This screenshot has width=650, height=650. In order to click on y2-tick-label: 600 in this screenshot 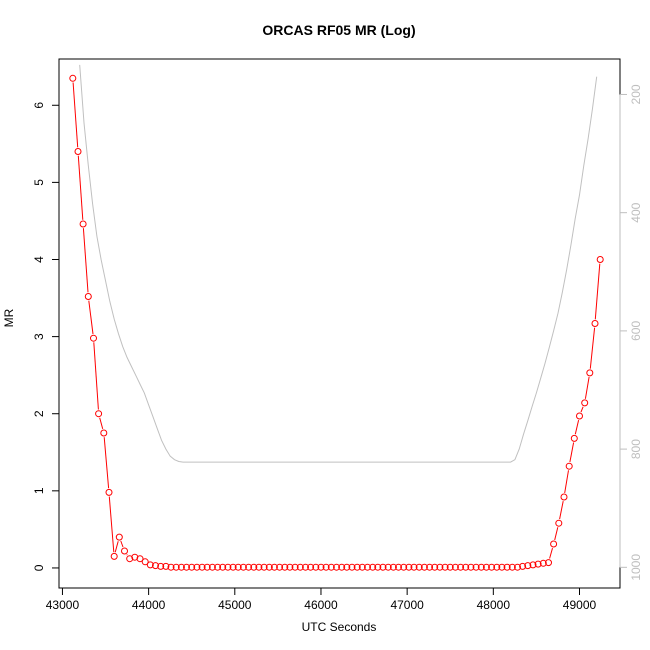, I will do `click(636, 331)`.